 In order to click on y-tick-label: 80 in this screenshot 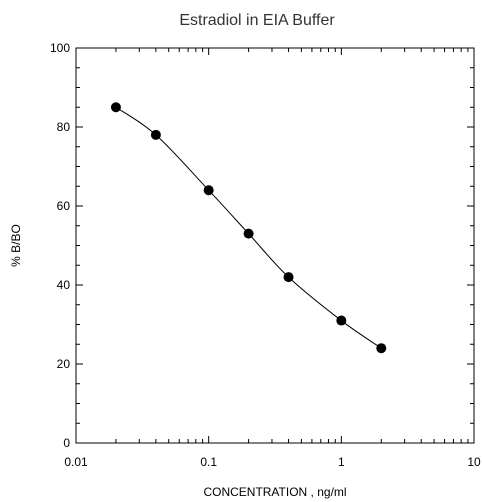, I will do `click(64, 127)`.